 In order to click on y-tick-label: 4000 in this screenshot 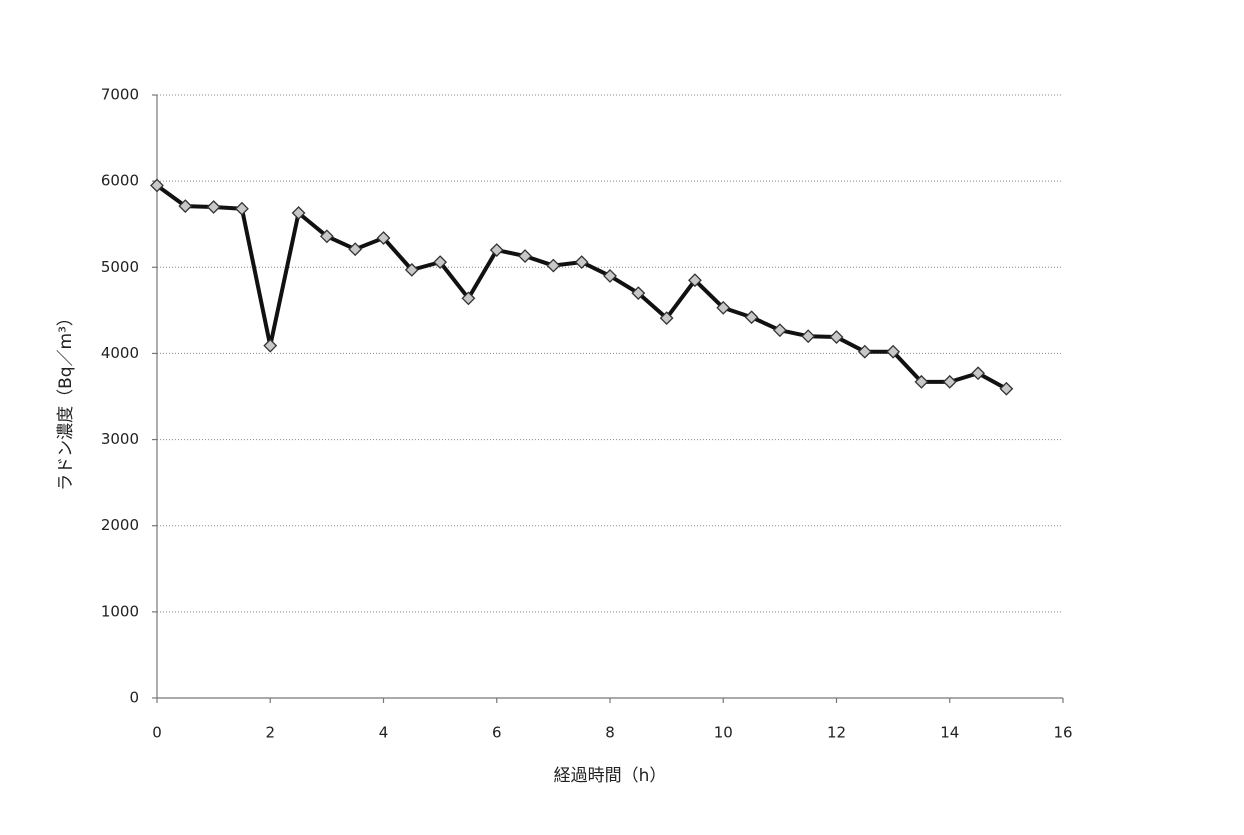, I will do `click(120, 353)`.